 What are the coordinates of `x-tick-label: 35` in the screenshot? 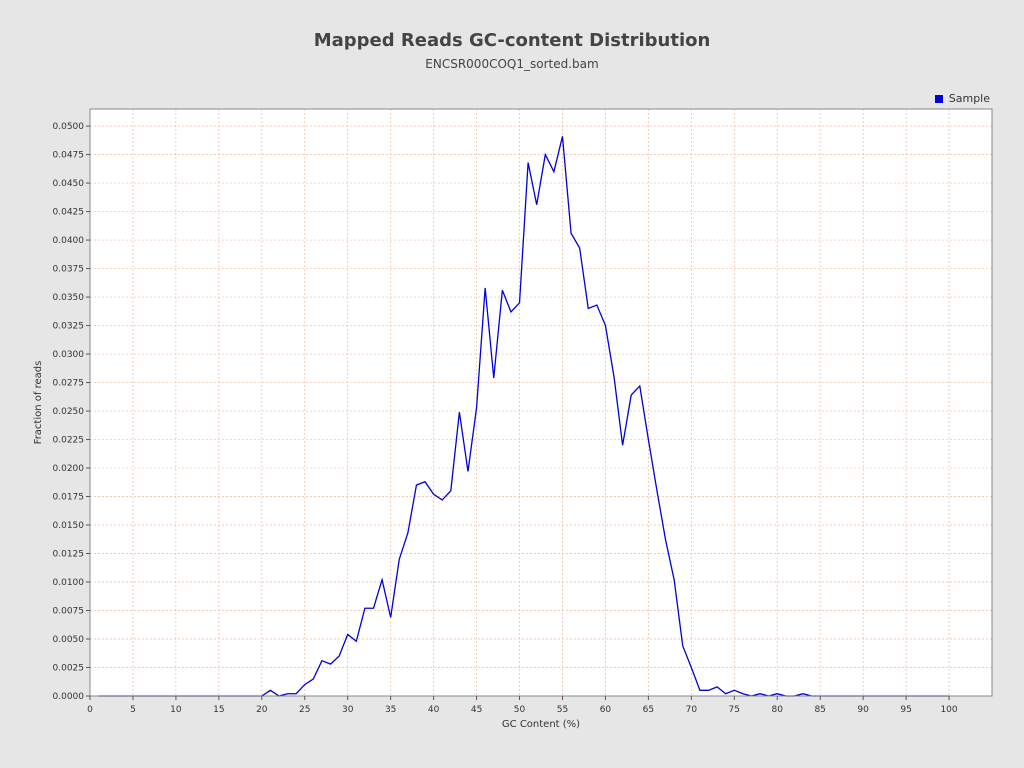 It's located at (390, 710).